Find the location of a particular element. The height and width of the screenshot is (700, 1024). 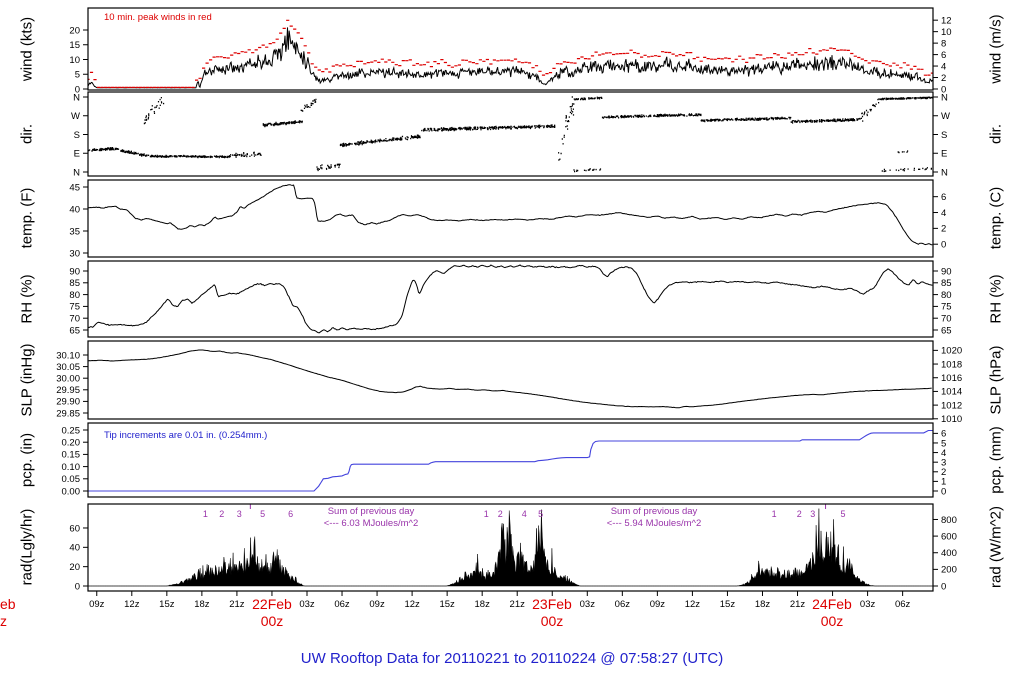

dir-panel-frame is located at coordinates (510, 134).